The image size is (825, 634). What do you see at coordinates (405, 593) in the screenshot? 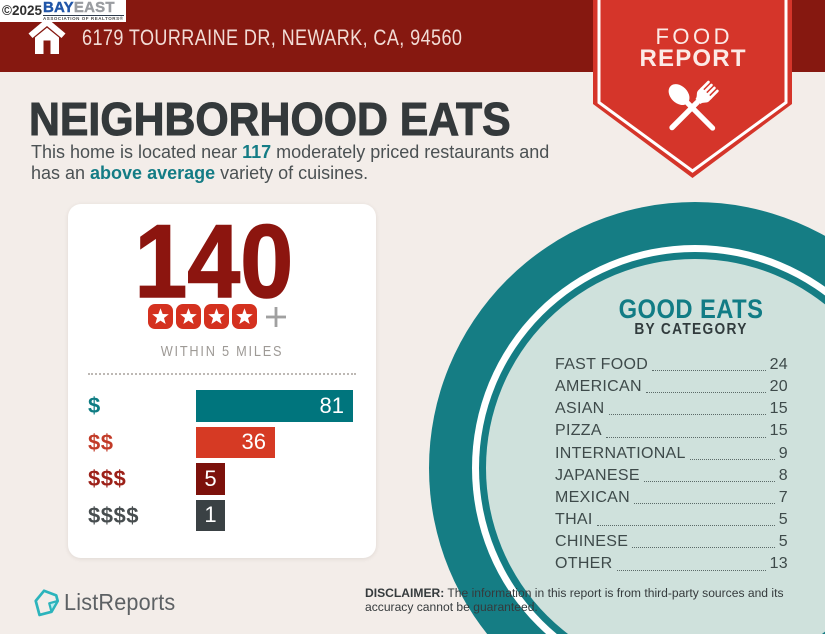
I see `disclaimer-label: DISCLAIMER:` at bounding box center [405, 593].